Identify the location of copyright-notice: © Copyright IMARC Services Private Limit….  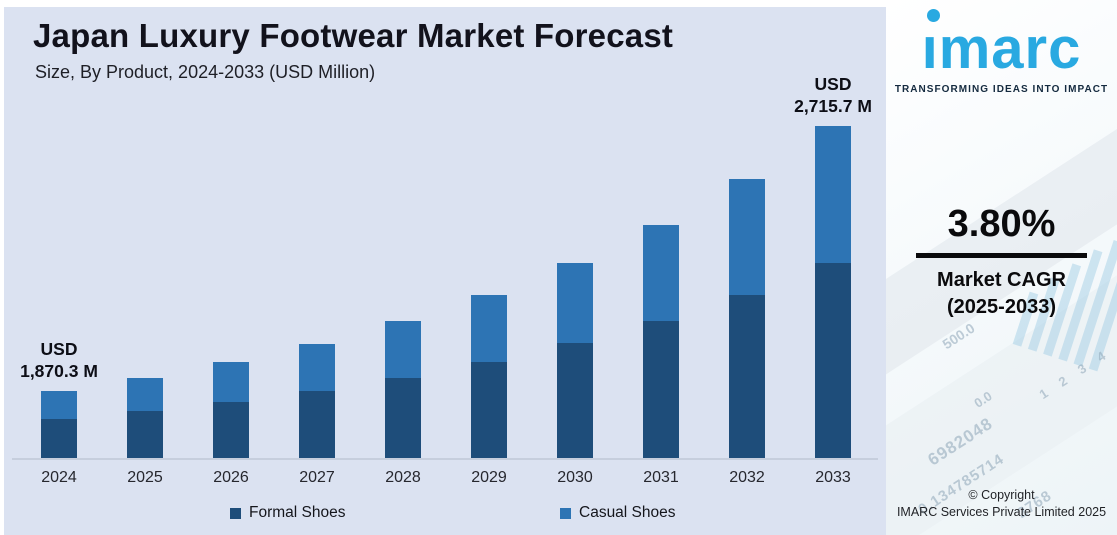
(1001, 504).